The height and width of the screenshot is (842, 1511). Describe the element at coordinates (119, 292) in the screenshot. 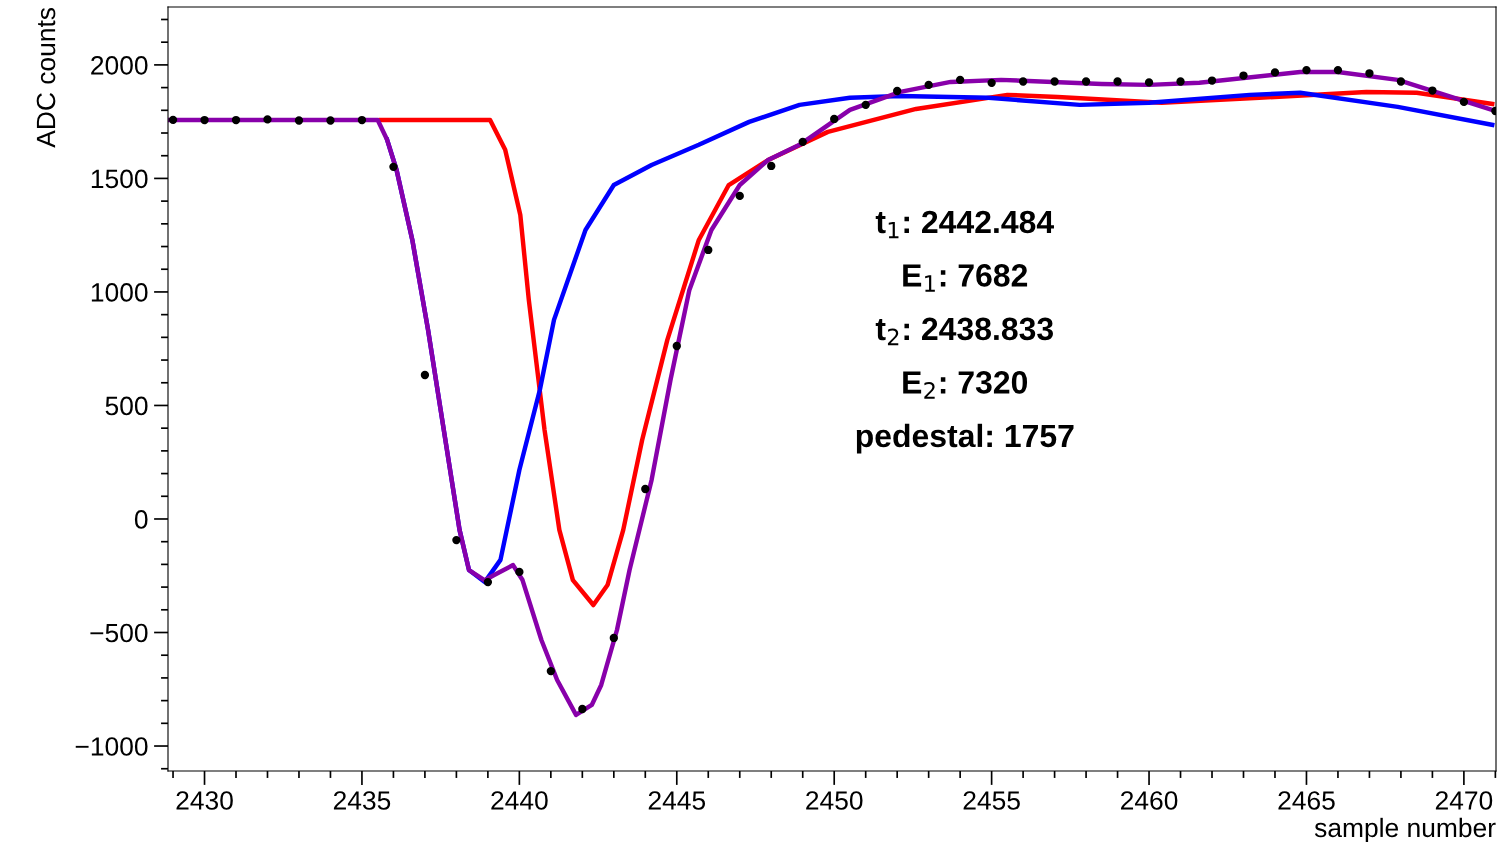

I see `y-tick-label: 1000` at that location.